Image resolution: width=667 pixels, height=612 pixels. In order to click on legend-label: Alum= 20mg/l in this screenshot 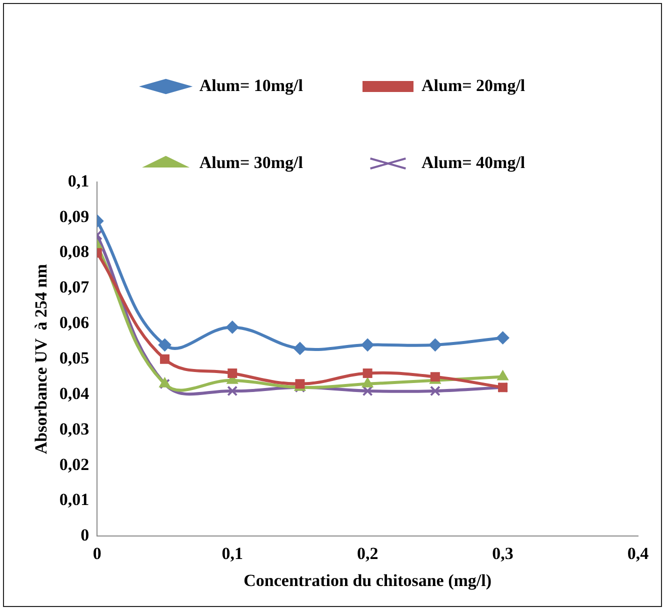, I will do `click(474, 85)`.